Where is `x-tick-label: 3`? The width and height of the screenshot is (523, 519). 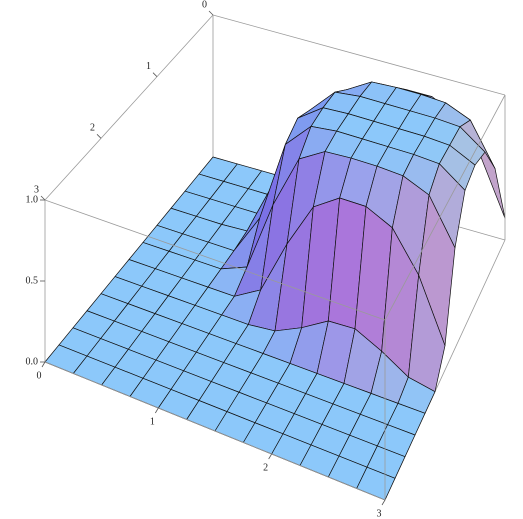
x-tick-label: 3 is located at coordinates (379, 513).